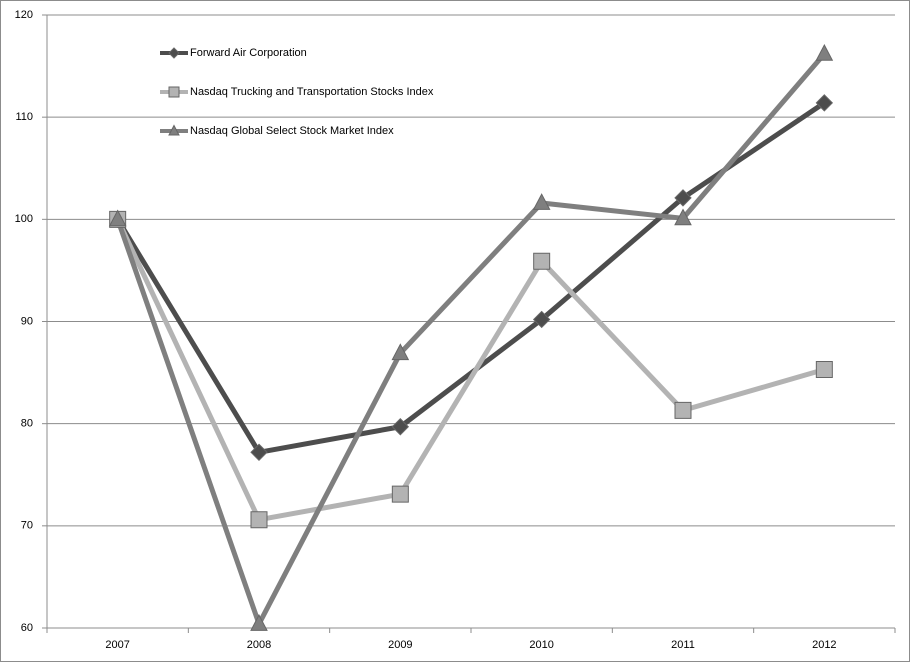  What do you see at coordinates (292, 131) in the screenshot?
I see `legend-label: Nasdaq Global Select Stock Market Index` at bounding box center [292, 131].